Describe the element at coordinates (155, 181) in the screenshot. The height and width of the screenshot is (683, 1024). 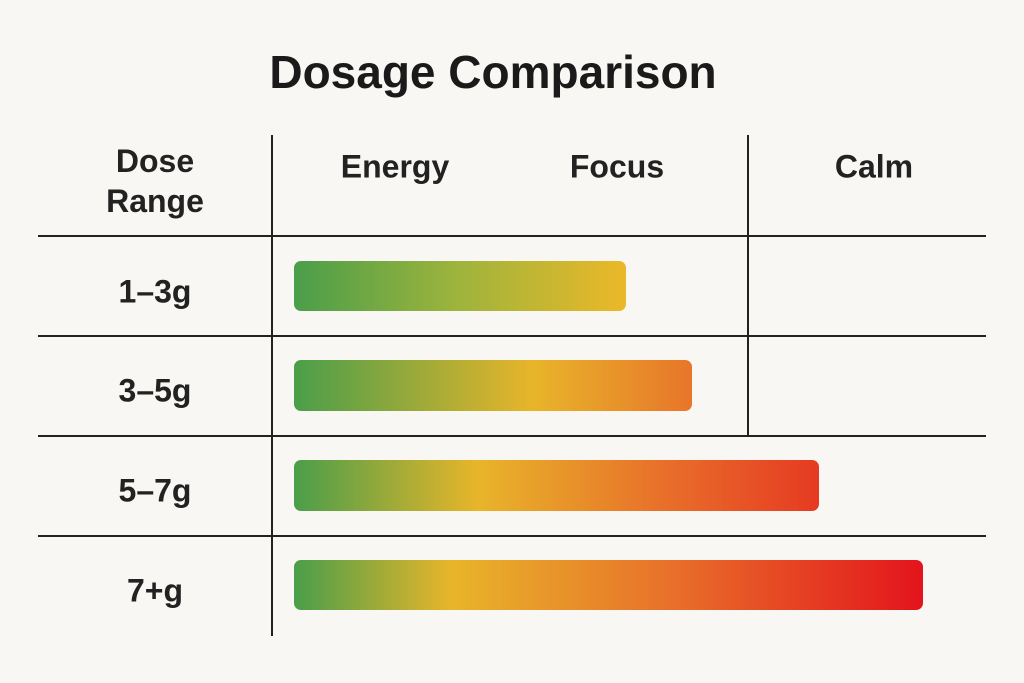
I see `column-header: Dose Range` at that location.